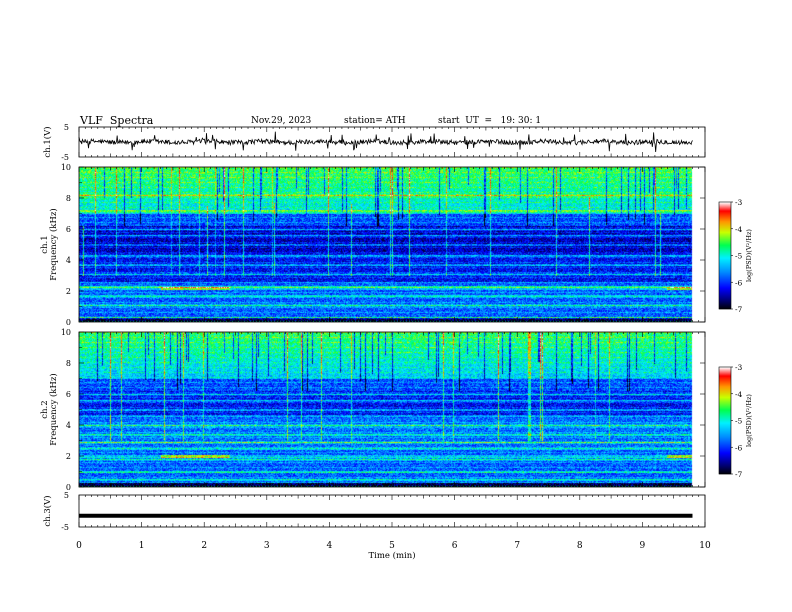 The image size is (792, 612). What do you see at coordinates (65, 527) in the screenshot?
I see `y-tick-label: -5` at bounding box center [65, 527].